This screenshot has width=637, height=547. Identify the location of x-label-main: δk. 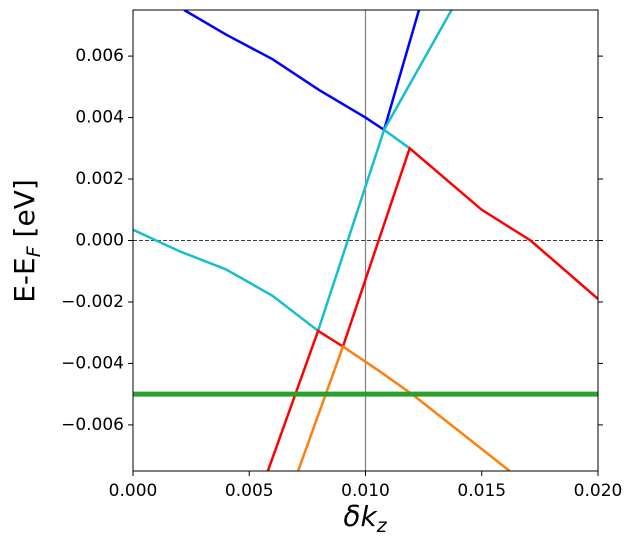
(360, 516).